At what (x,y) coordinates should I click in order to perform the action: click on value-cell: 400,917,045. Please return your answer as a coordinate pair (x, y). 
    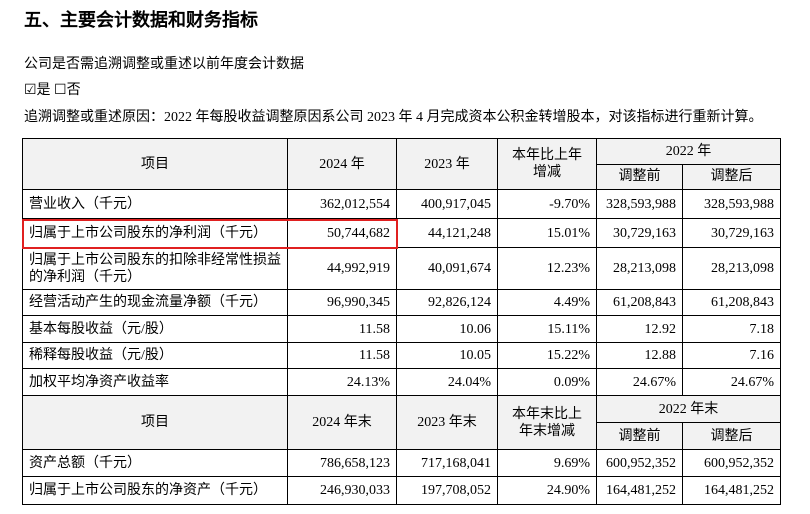
    Looking at the image, I should click on (447, 204).